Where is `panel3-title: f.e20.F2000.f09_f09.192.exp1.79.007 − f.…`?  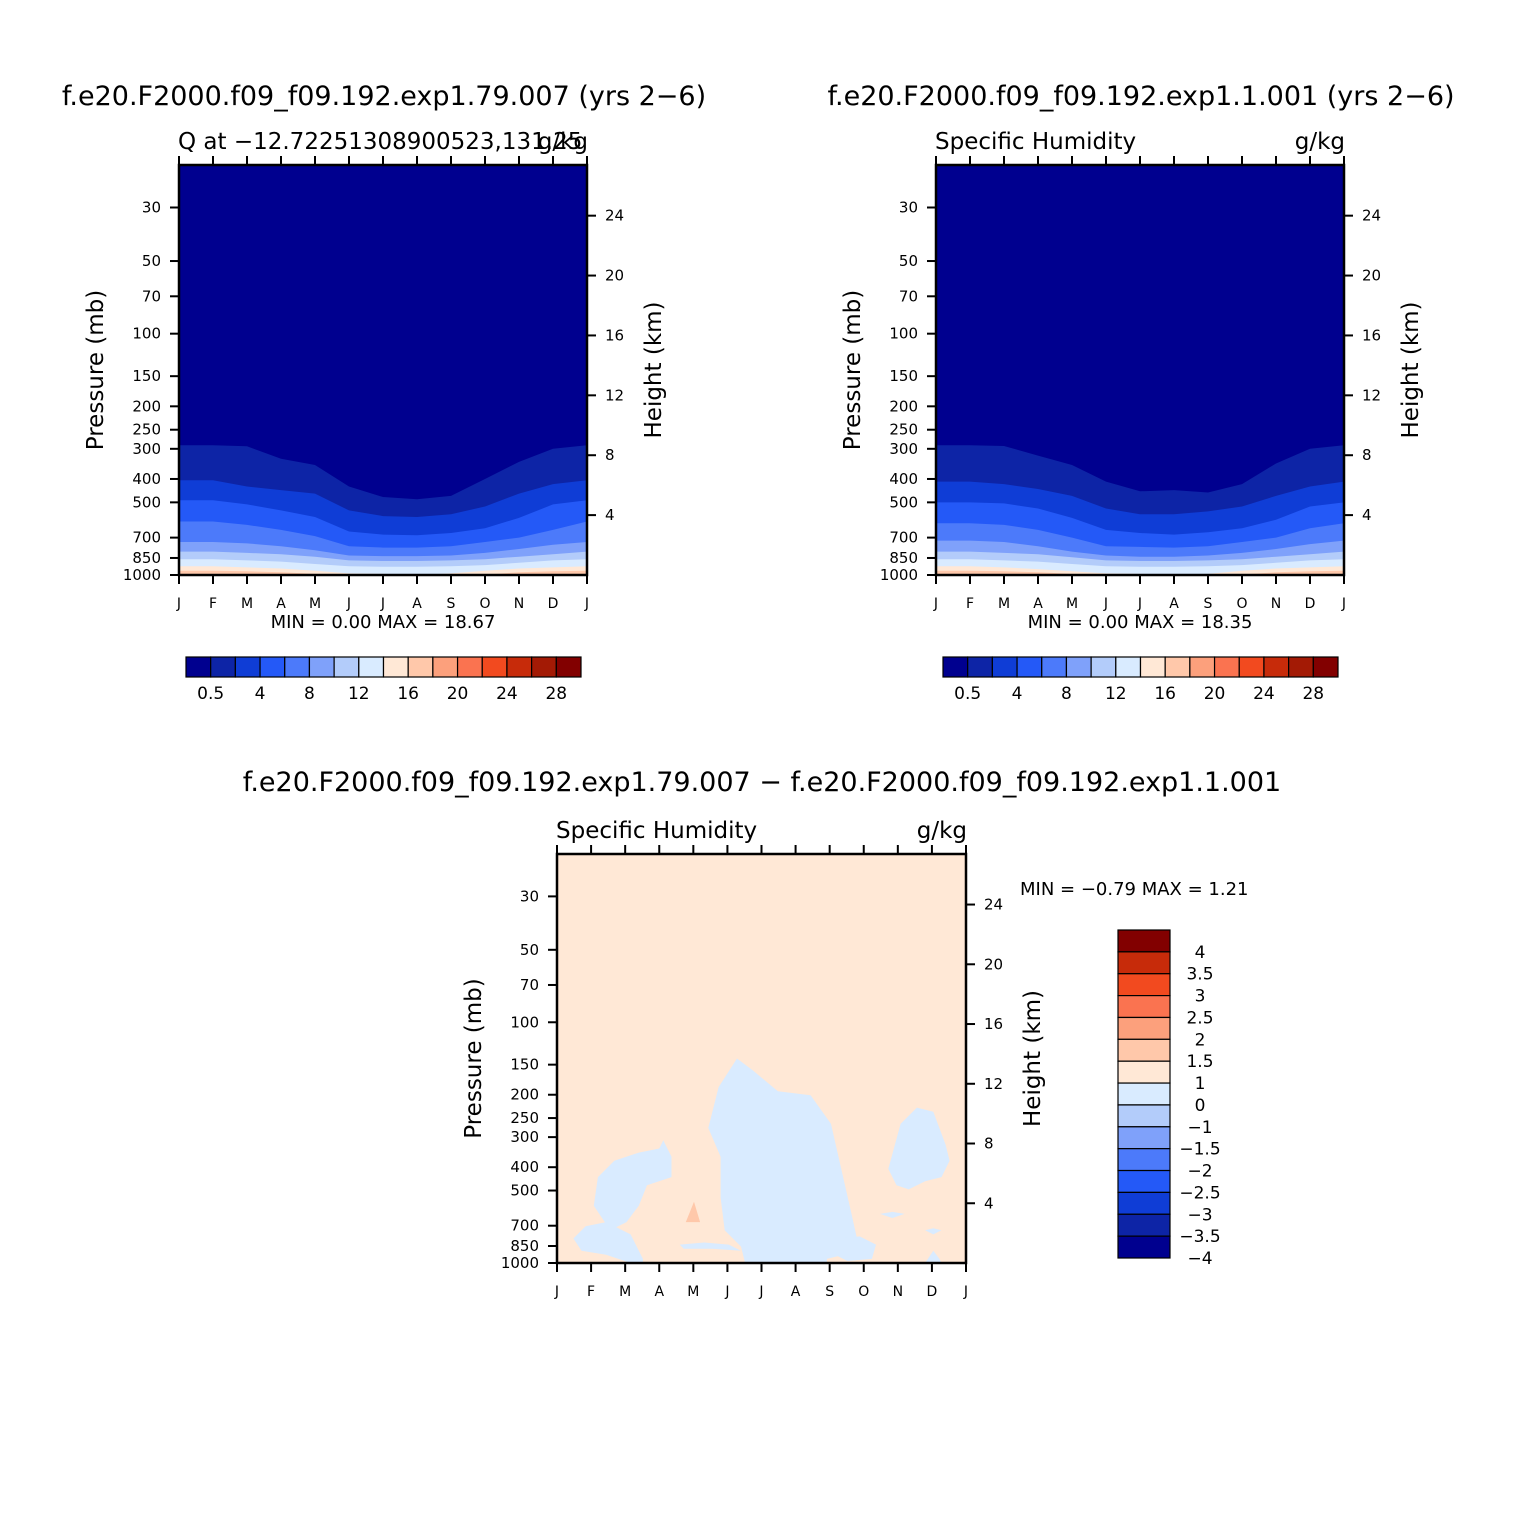 panel3-title: f.e20.F2000.f09_f09.192.exp1.79.007 − f.… is located at coordinates (762, 782).